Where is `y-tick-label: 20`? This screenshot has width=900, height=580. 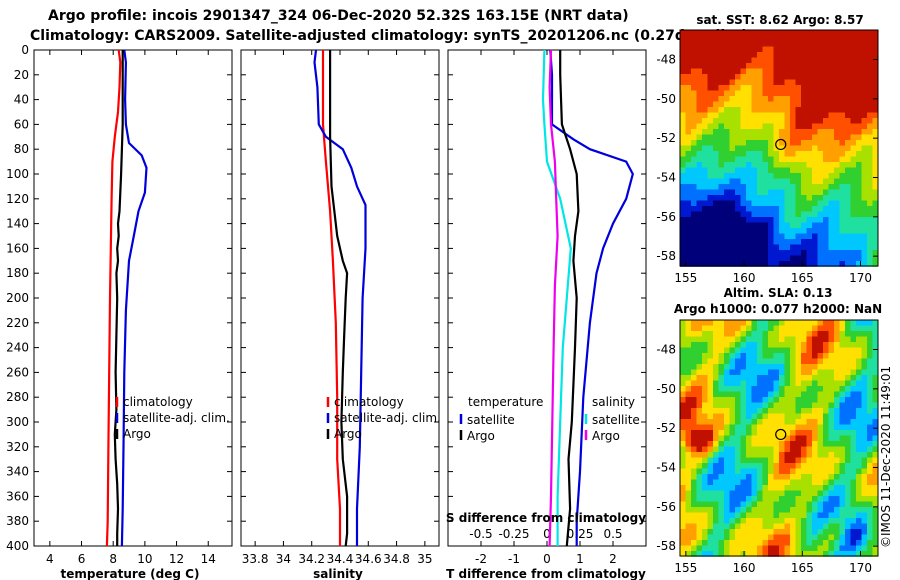 y-tick-label: 20 is located at coordinates (21, 75).